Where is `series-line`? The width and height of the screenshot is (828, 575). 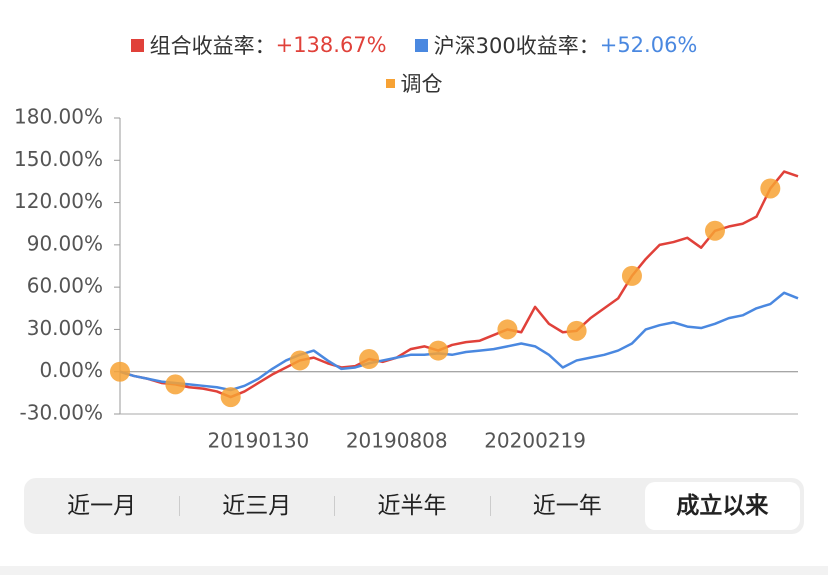 series-line is located at coordinates (459, 341).